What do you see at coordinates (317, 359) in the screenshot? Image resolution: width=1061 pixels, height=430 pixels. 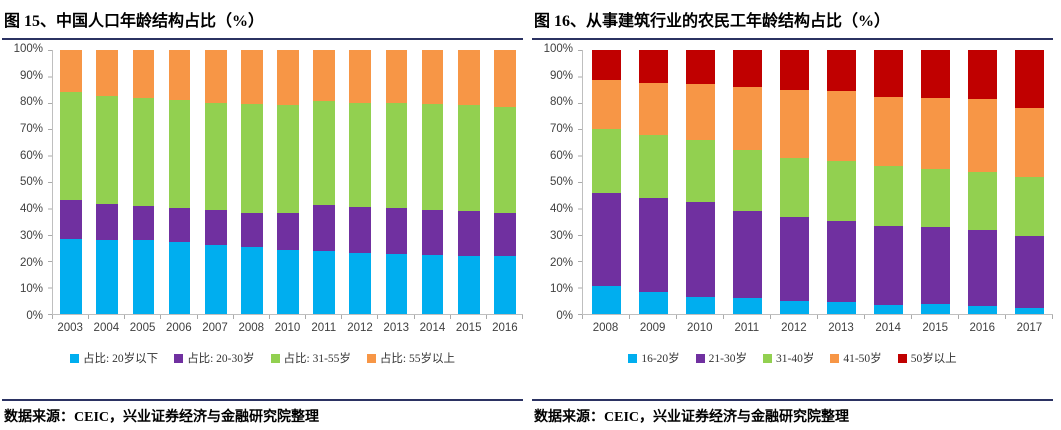 I see `legend-label: 占比: 31-55岁` at bounding box center [317, 359].